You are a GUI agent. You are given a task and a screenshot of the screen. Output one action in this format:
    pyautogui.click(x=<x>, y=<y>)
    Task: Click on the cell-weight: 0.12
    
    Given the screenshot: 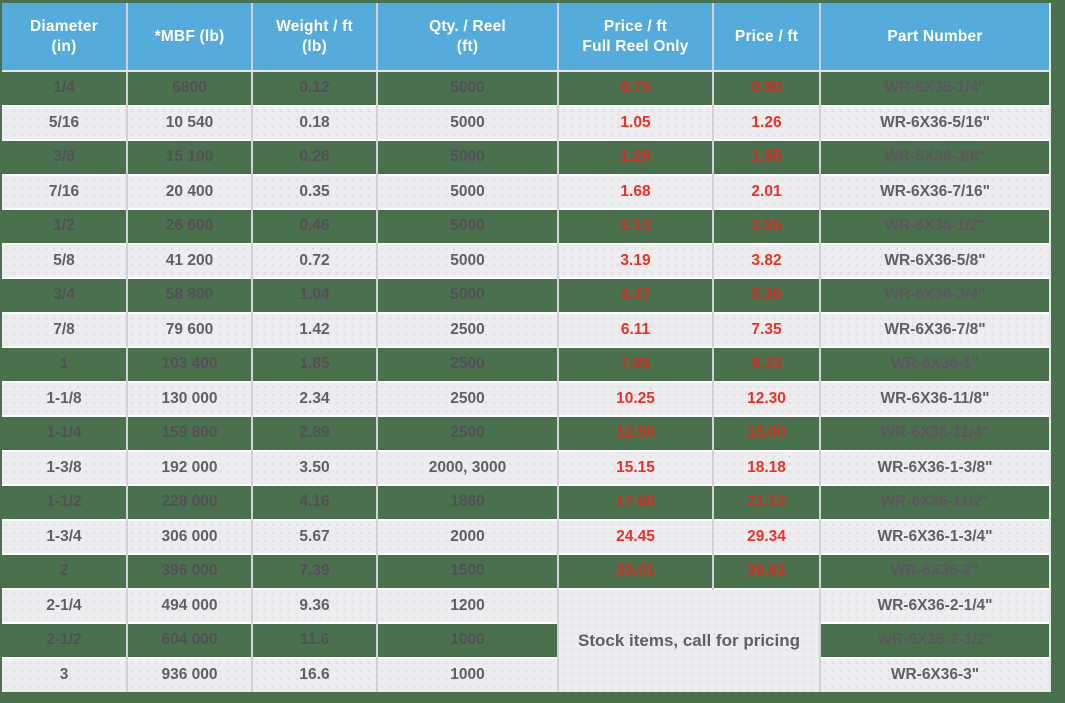 What is the action you would take?
    pyautogui.click(x=315, y=88)
    